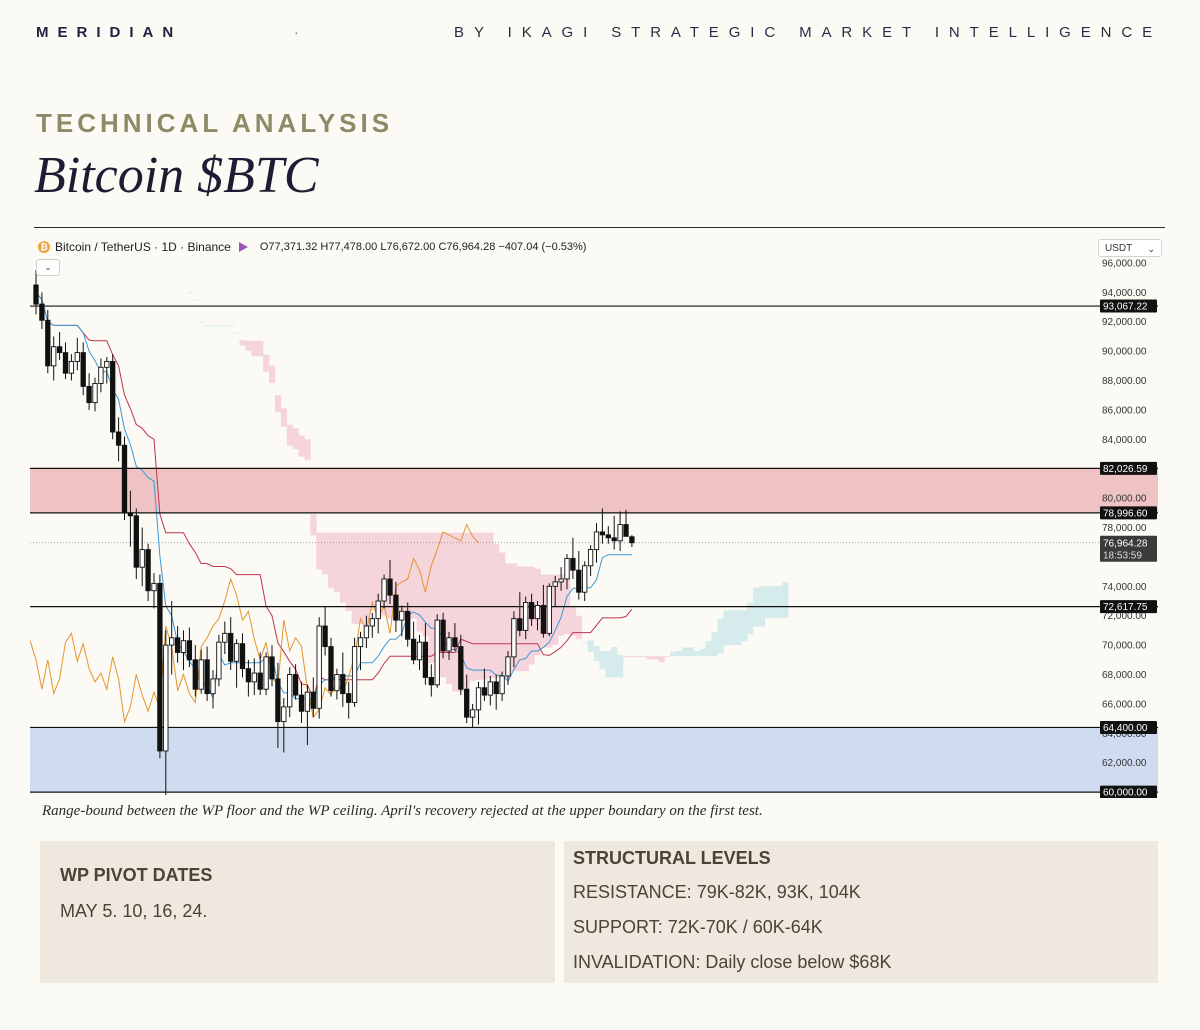 This screenshot has height=1030, width=1200. What do you see at coordinates (143, 247) in the screenshot?
I see `symbol-label: Bitcoin / TetherUS · 1D · Binance` at bounding box center [143, 247].